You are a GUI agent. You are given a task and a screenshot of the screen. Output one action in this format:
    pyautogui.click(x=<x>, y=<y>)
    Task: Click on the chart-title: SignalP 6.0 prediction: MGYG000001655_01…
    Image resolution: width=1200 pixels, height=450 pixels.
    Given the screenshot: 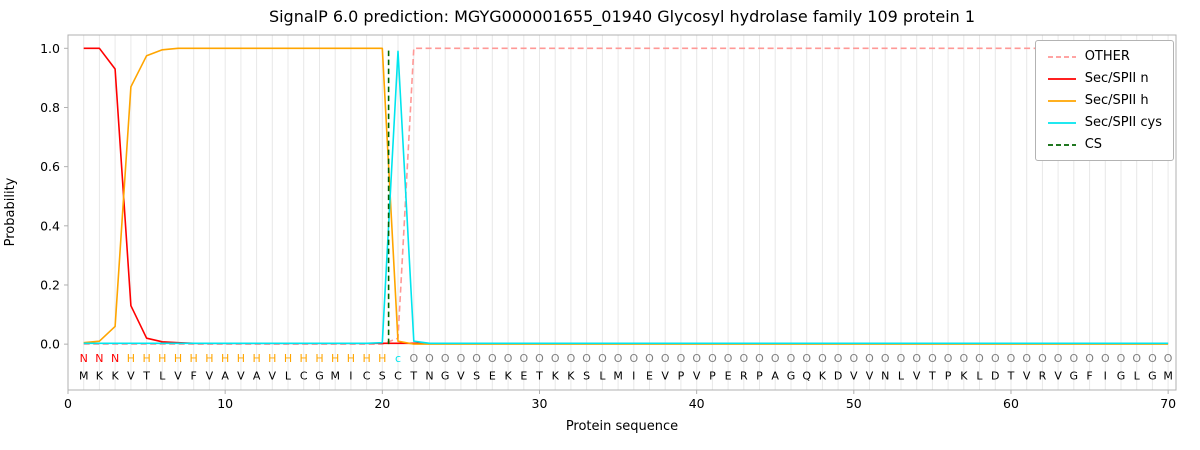 What is the action you would take?
    pyautogui.click(x=622, y=17)
    